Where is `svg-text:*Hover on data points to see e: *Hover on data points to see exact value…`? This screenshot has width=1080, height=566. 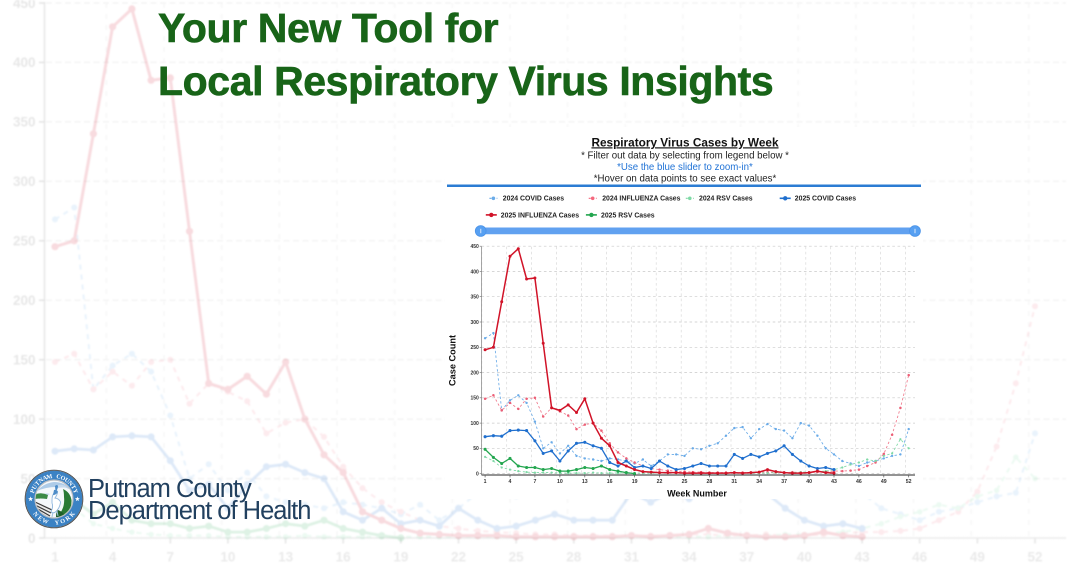
svg-text:*Hover on data points to see e: *Hover on data points to see exact value… is located at coordinates (685, 179).